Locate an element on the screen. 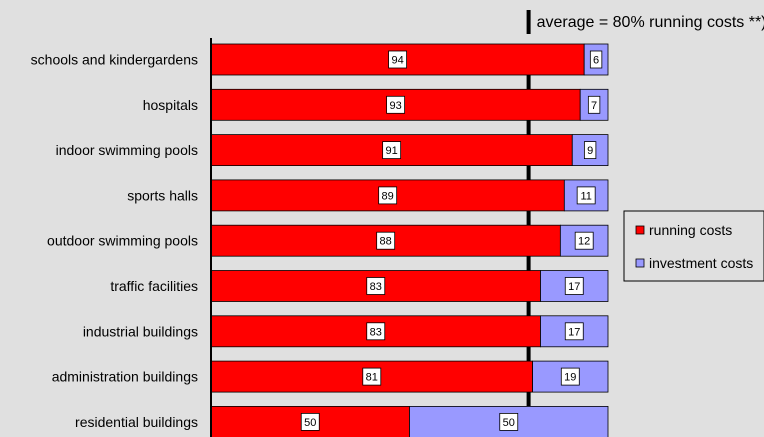  data-label: 19 is located at coordinates (570, 378).